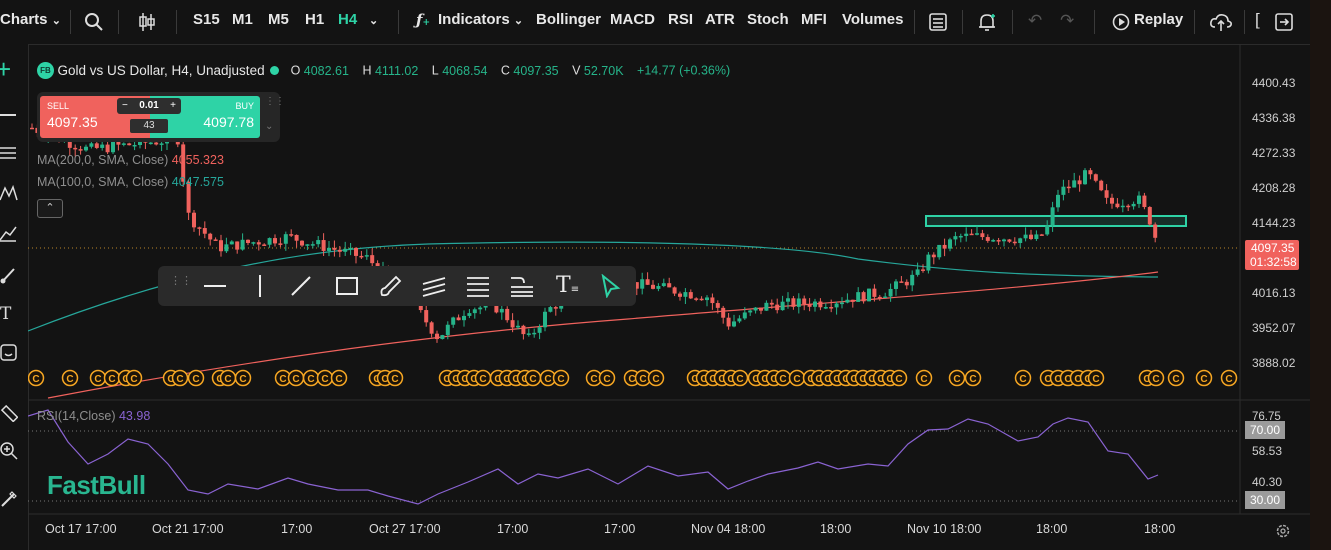  Describe the element at coordinates (987, 22) in the screenshot. I see `alert-bell-icon` at that location.